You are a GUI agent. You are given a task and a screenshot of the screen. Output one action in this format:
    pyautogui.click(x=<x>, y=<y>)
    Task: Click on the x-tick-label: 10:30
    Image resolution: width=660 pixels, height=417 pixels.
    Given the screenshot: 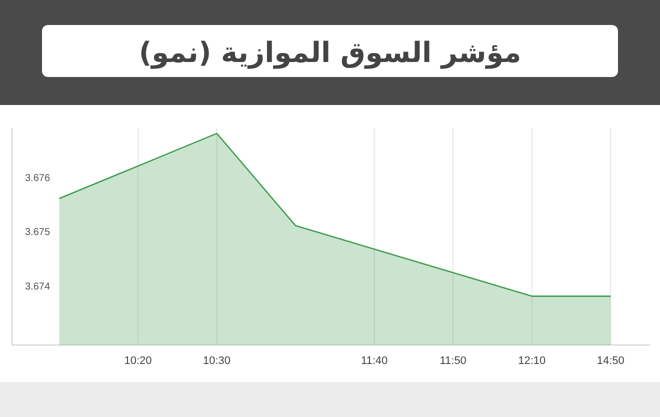 What is the action you would take?
    pyautogui.click(x=217, y=361)
    